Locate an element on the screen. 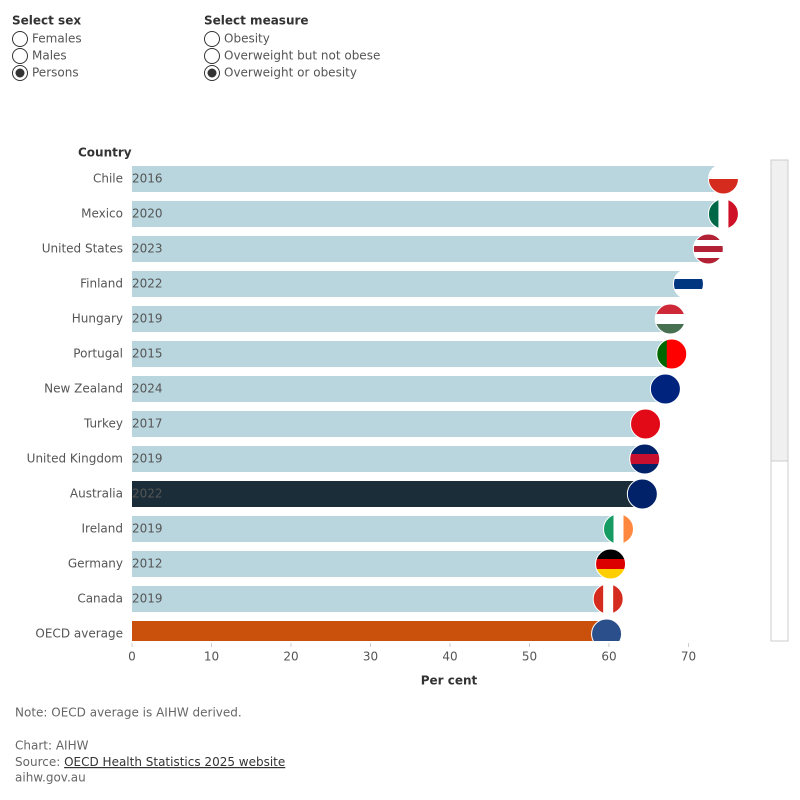  x-tick-label: 20 is located at coordinates (290, 657).